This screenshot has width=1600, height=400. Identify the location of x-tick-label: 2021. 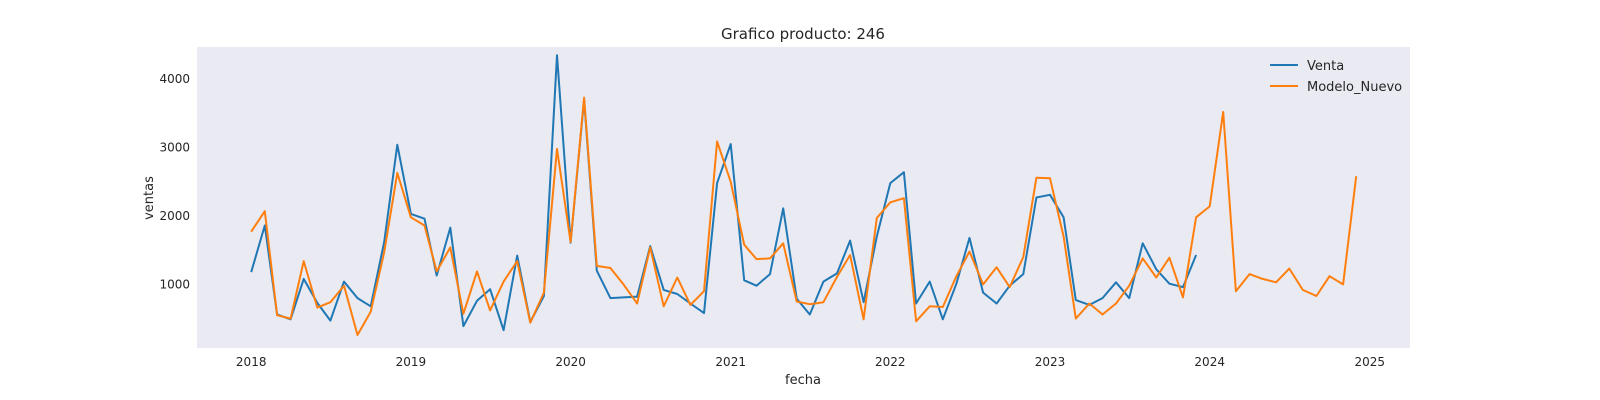
(730, 362).